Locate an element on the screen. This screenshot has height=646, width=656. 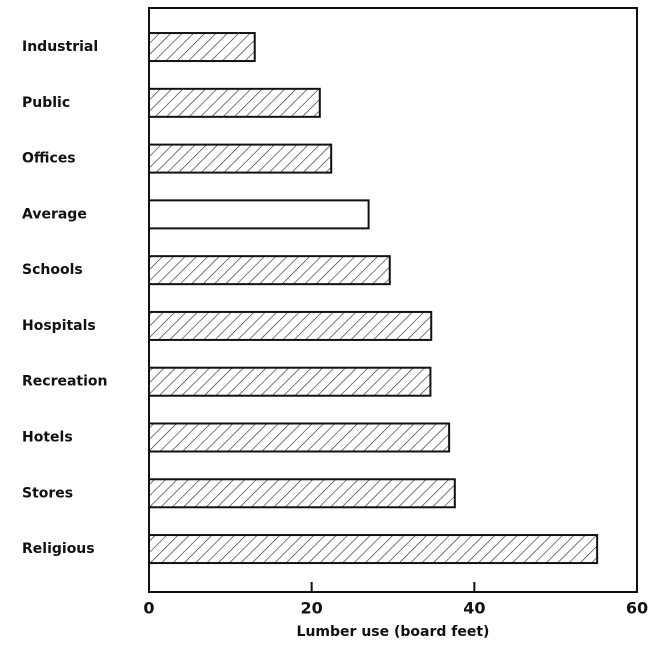
y-tick-label: Stores is located at coordinates (47, 493).